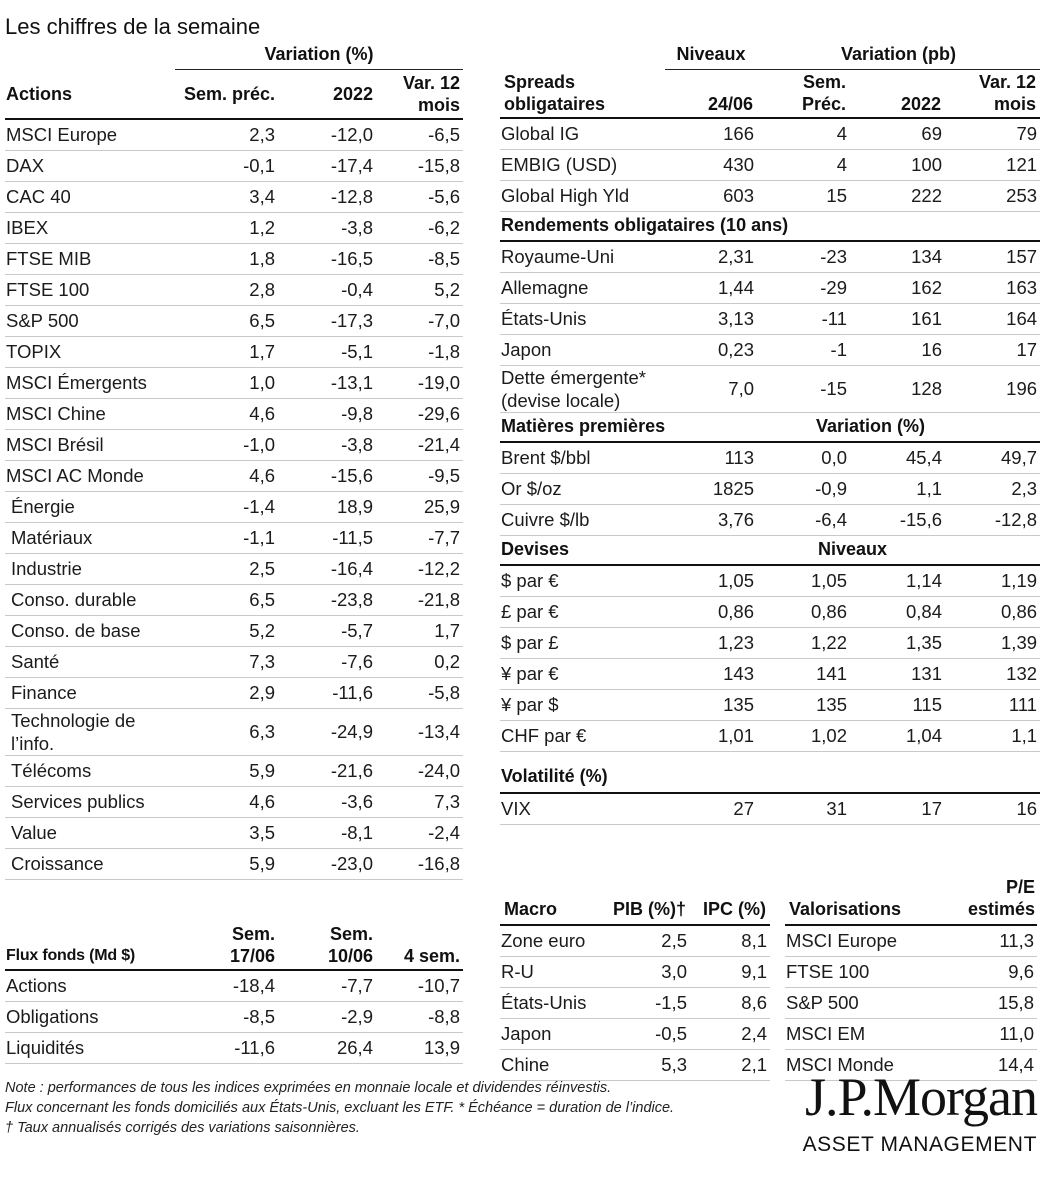  I want to click on table-row: Matériaux -1,1 -11,5 -7,7, so click(234, 538).